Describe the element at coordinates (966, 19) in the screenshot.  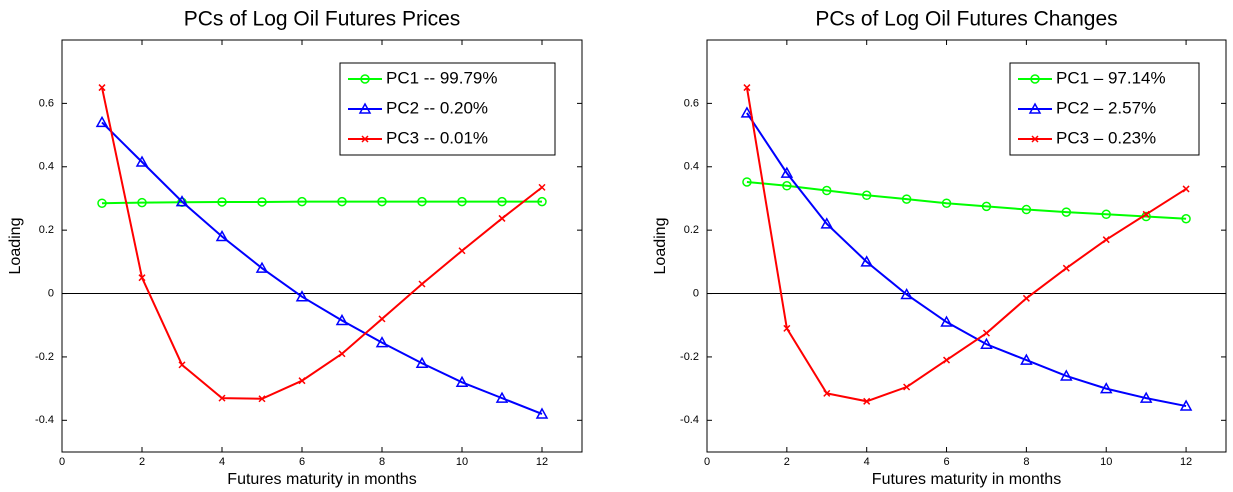
I see `chart-title: PCs of Log Oil Futures Changes` at that location.